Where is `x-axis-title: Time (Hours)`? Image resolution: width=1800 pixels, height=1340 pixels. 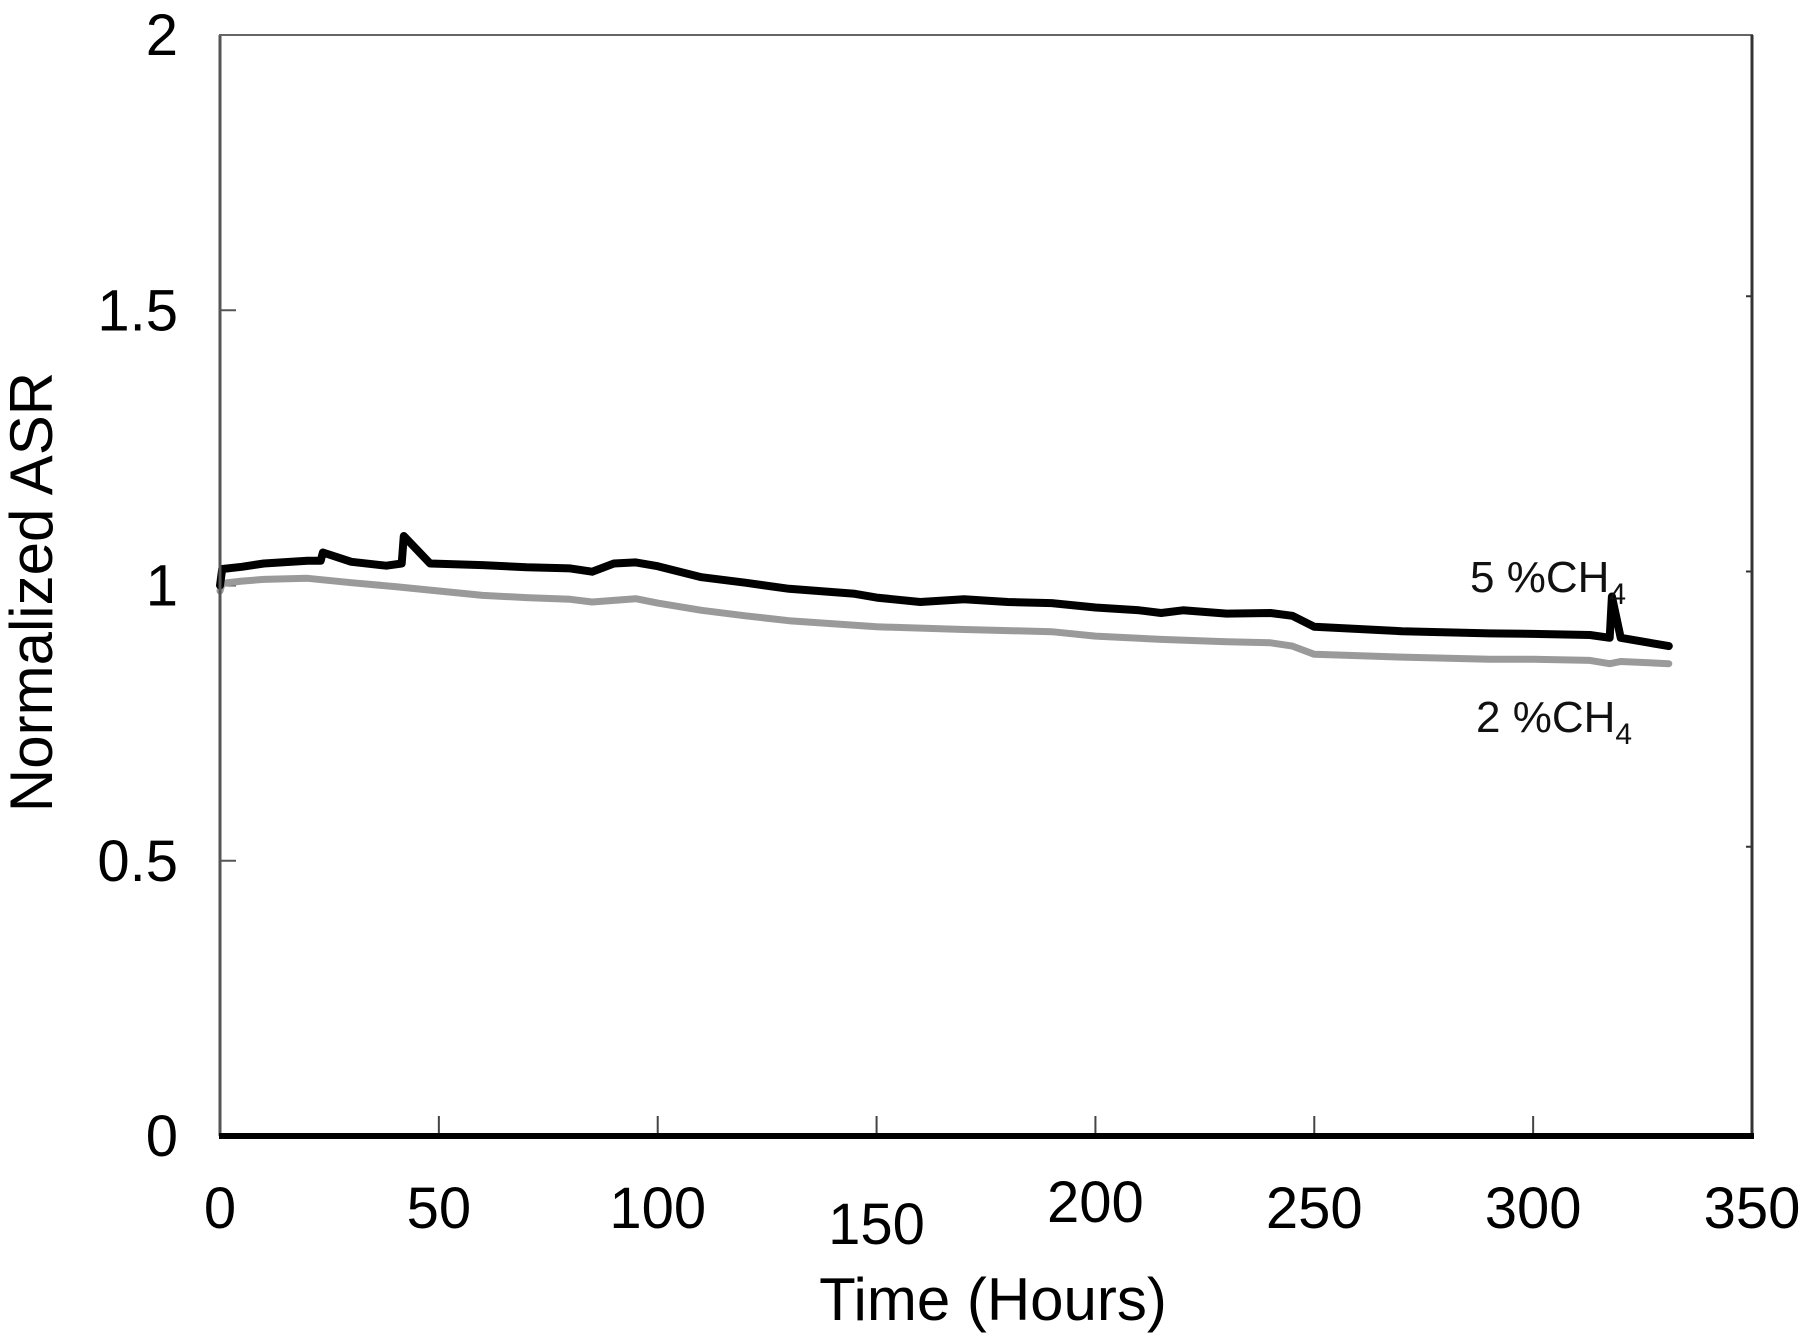 x-axis-title: Time (Hours) is located at coordinates (993, 1299).